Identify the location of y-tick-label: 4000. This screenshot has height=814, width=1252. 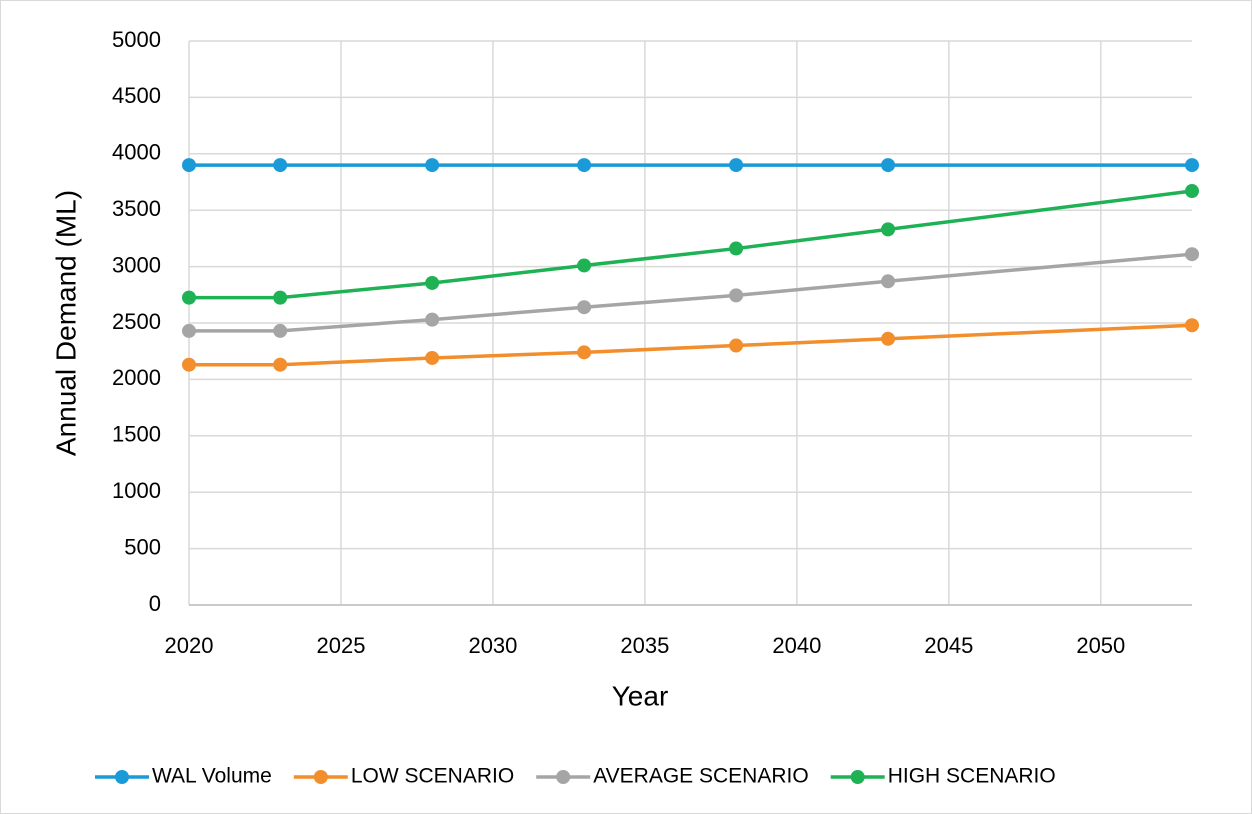
(136, 152).